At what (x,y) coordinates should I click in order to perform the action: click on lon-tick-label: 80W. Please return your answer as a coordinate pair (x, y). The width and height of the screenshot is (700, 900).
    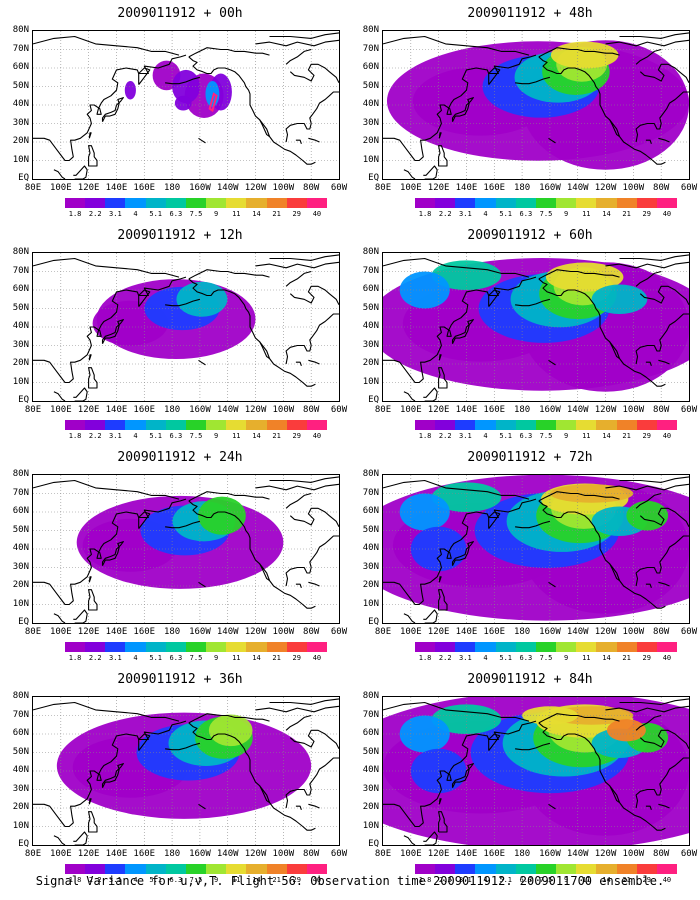
    Looking at the image, I should click on (661, 188).